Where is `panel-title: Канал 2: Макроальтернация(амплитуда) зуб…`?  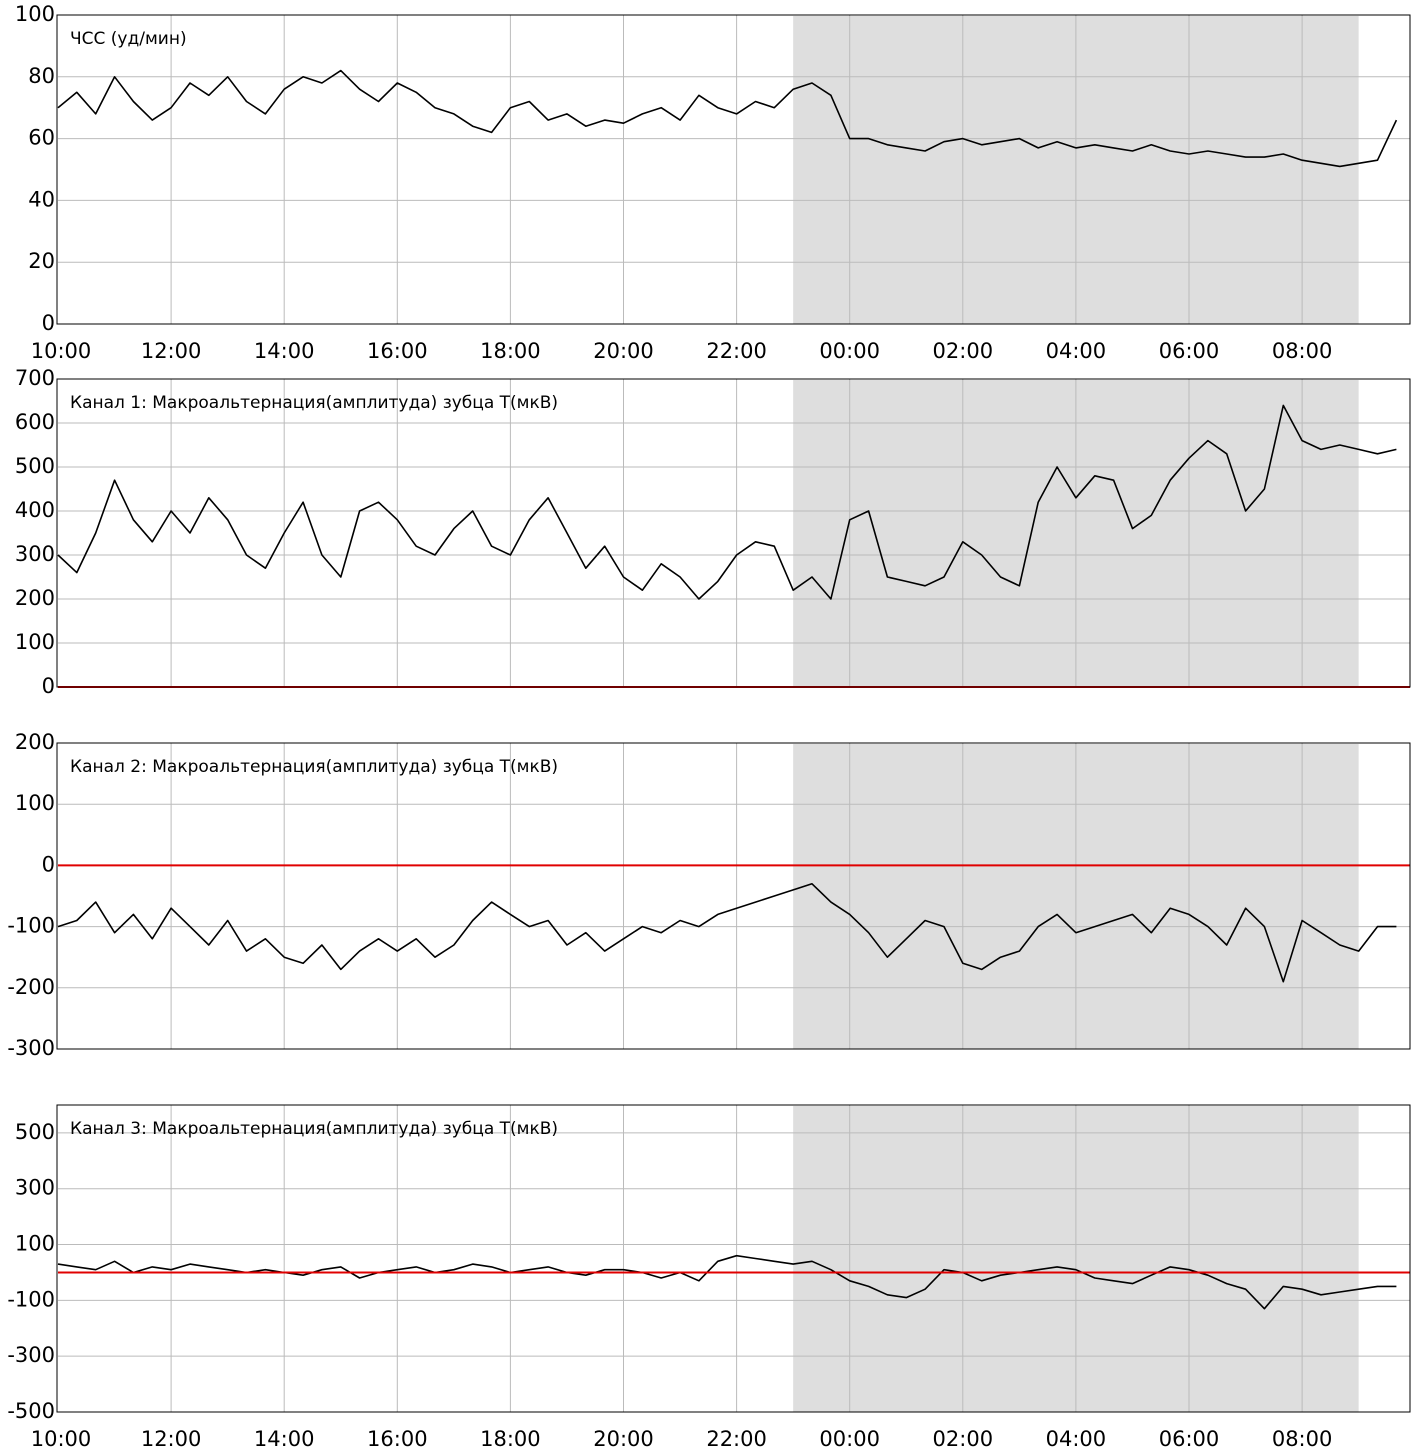
panel-title: Канал 2: Макроальтернация(амплитуда) зуб… is located at coordinates (314, 767).